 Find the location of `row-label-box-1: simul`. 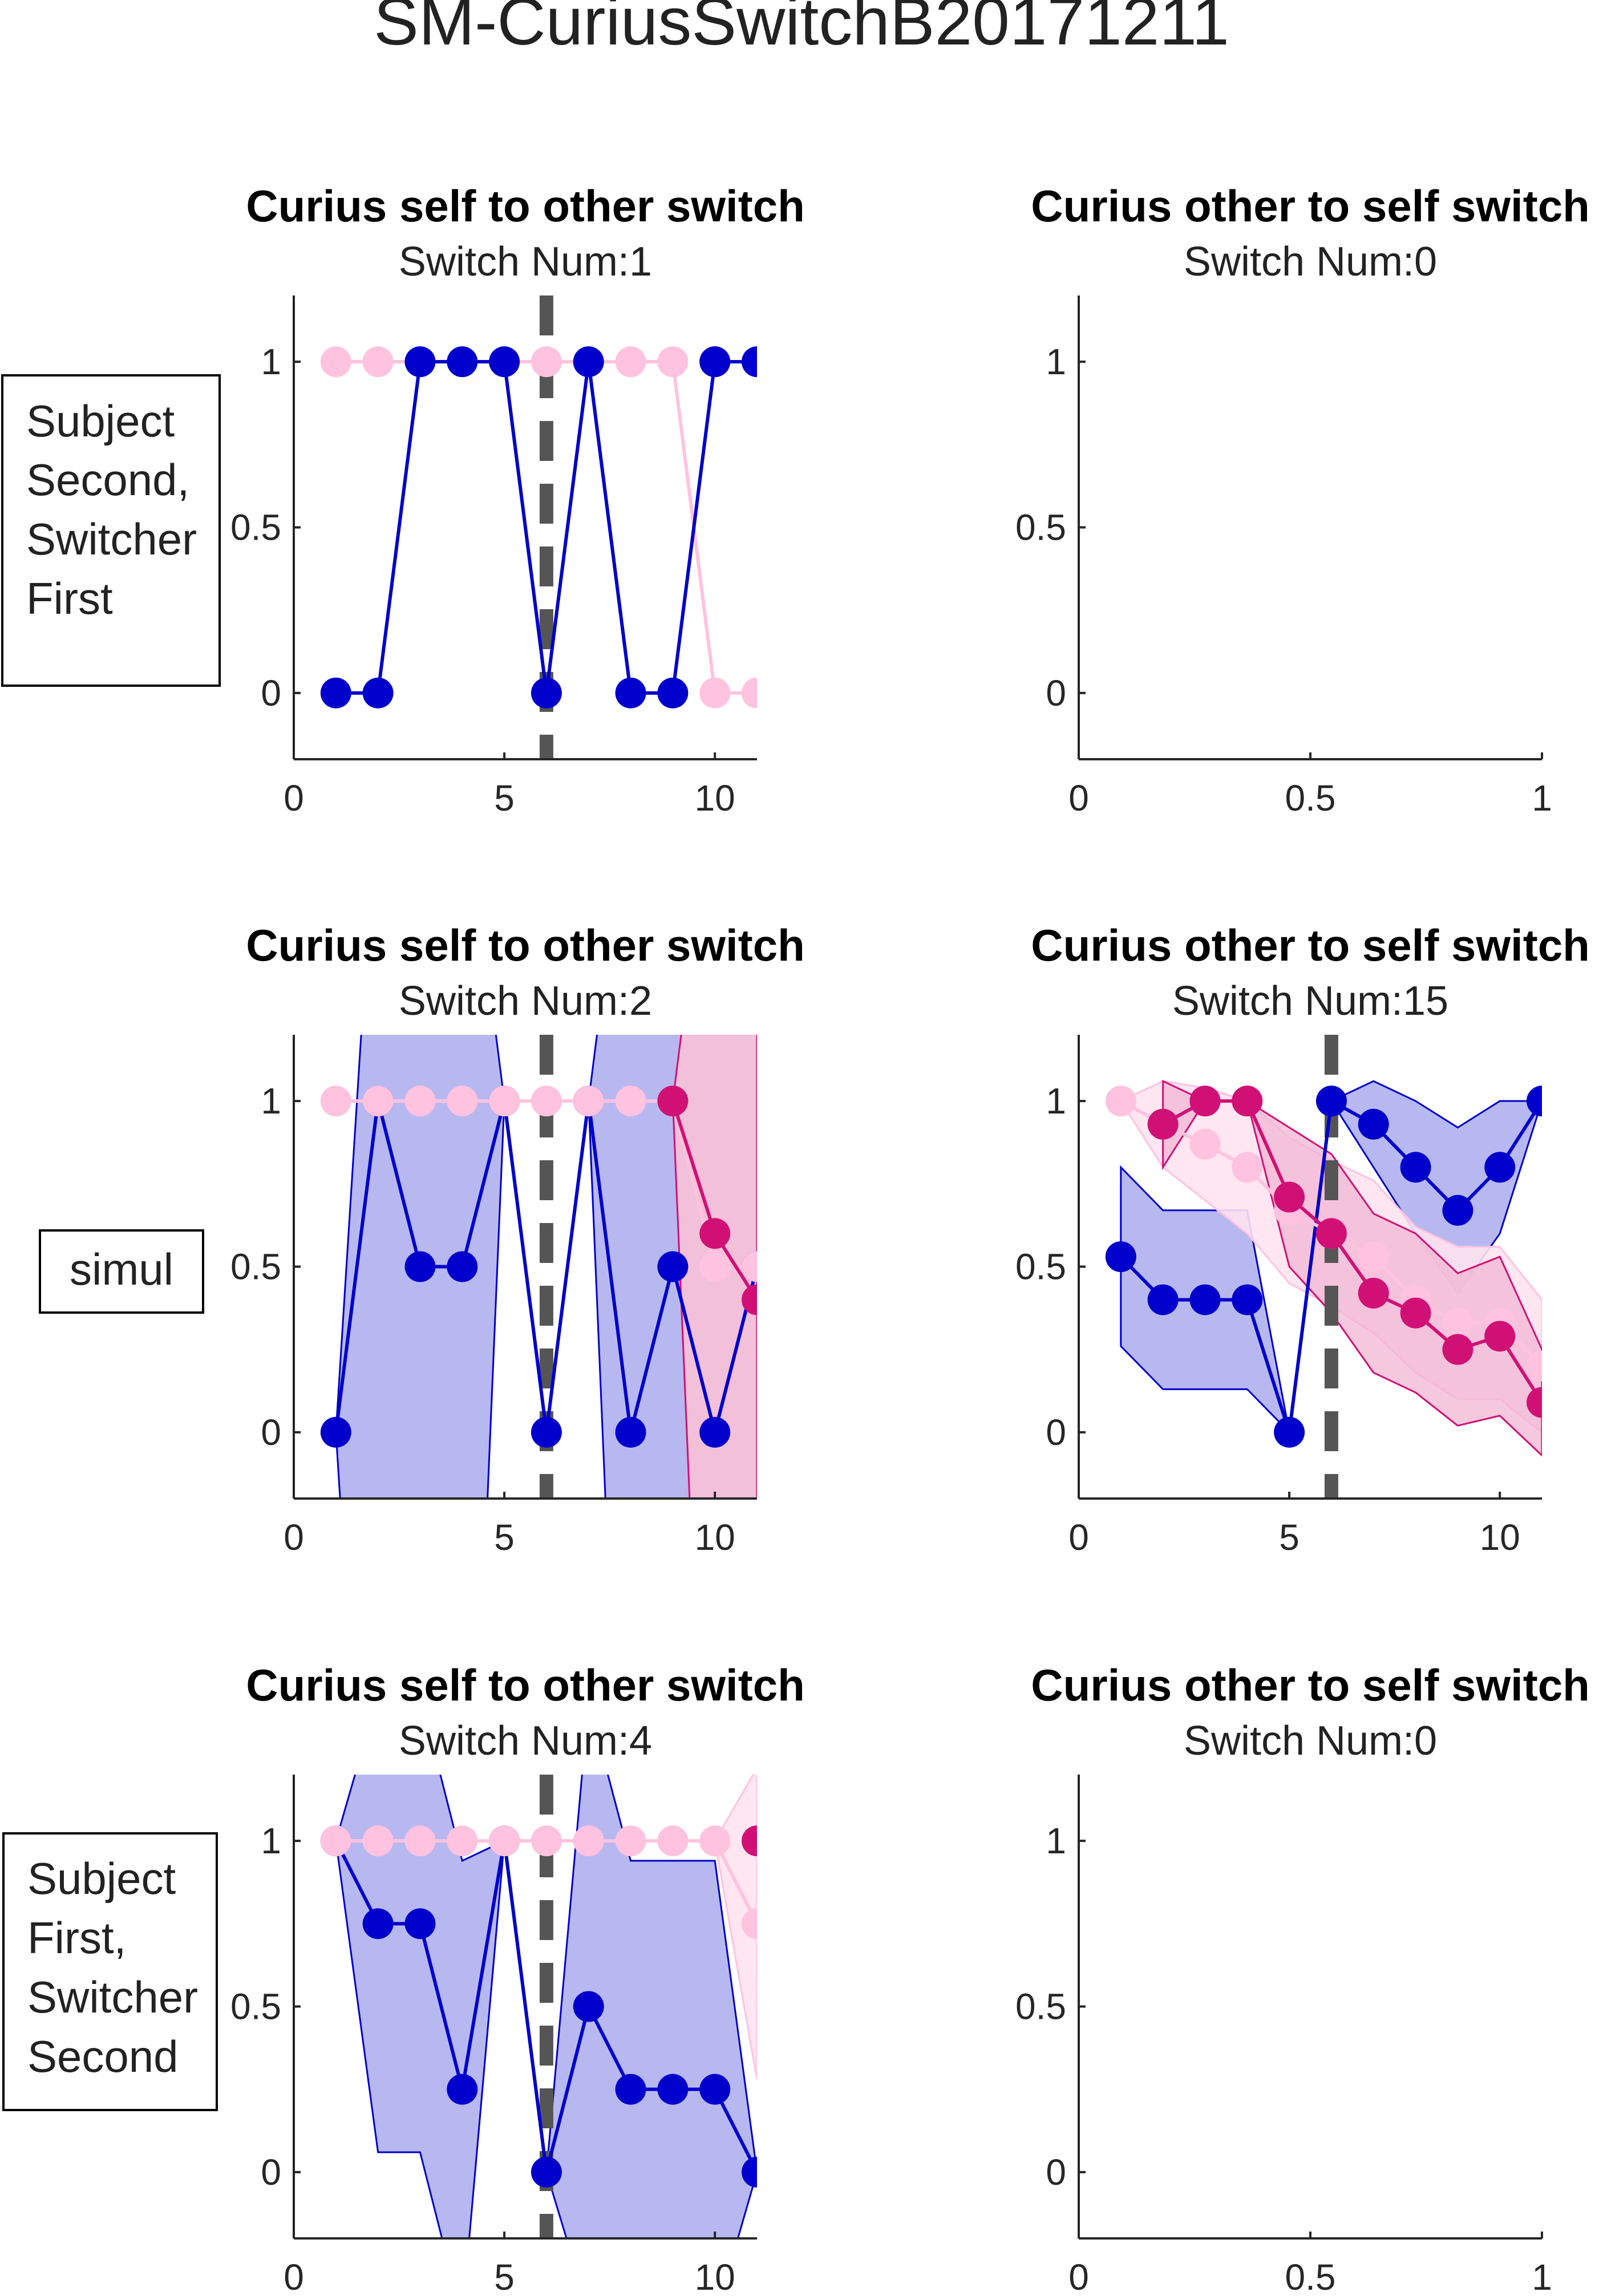

row-label-box-1: simul is located at coordinates (121, 1271).